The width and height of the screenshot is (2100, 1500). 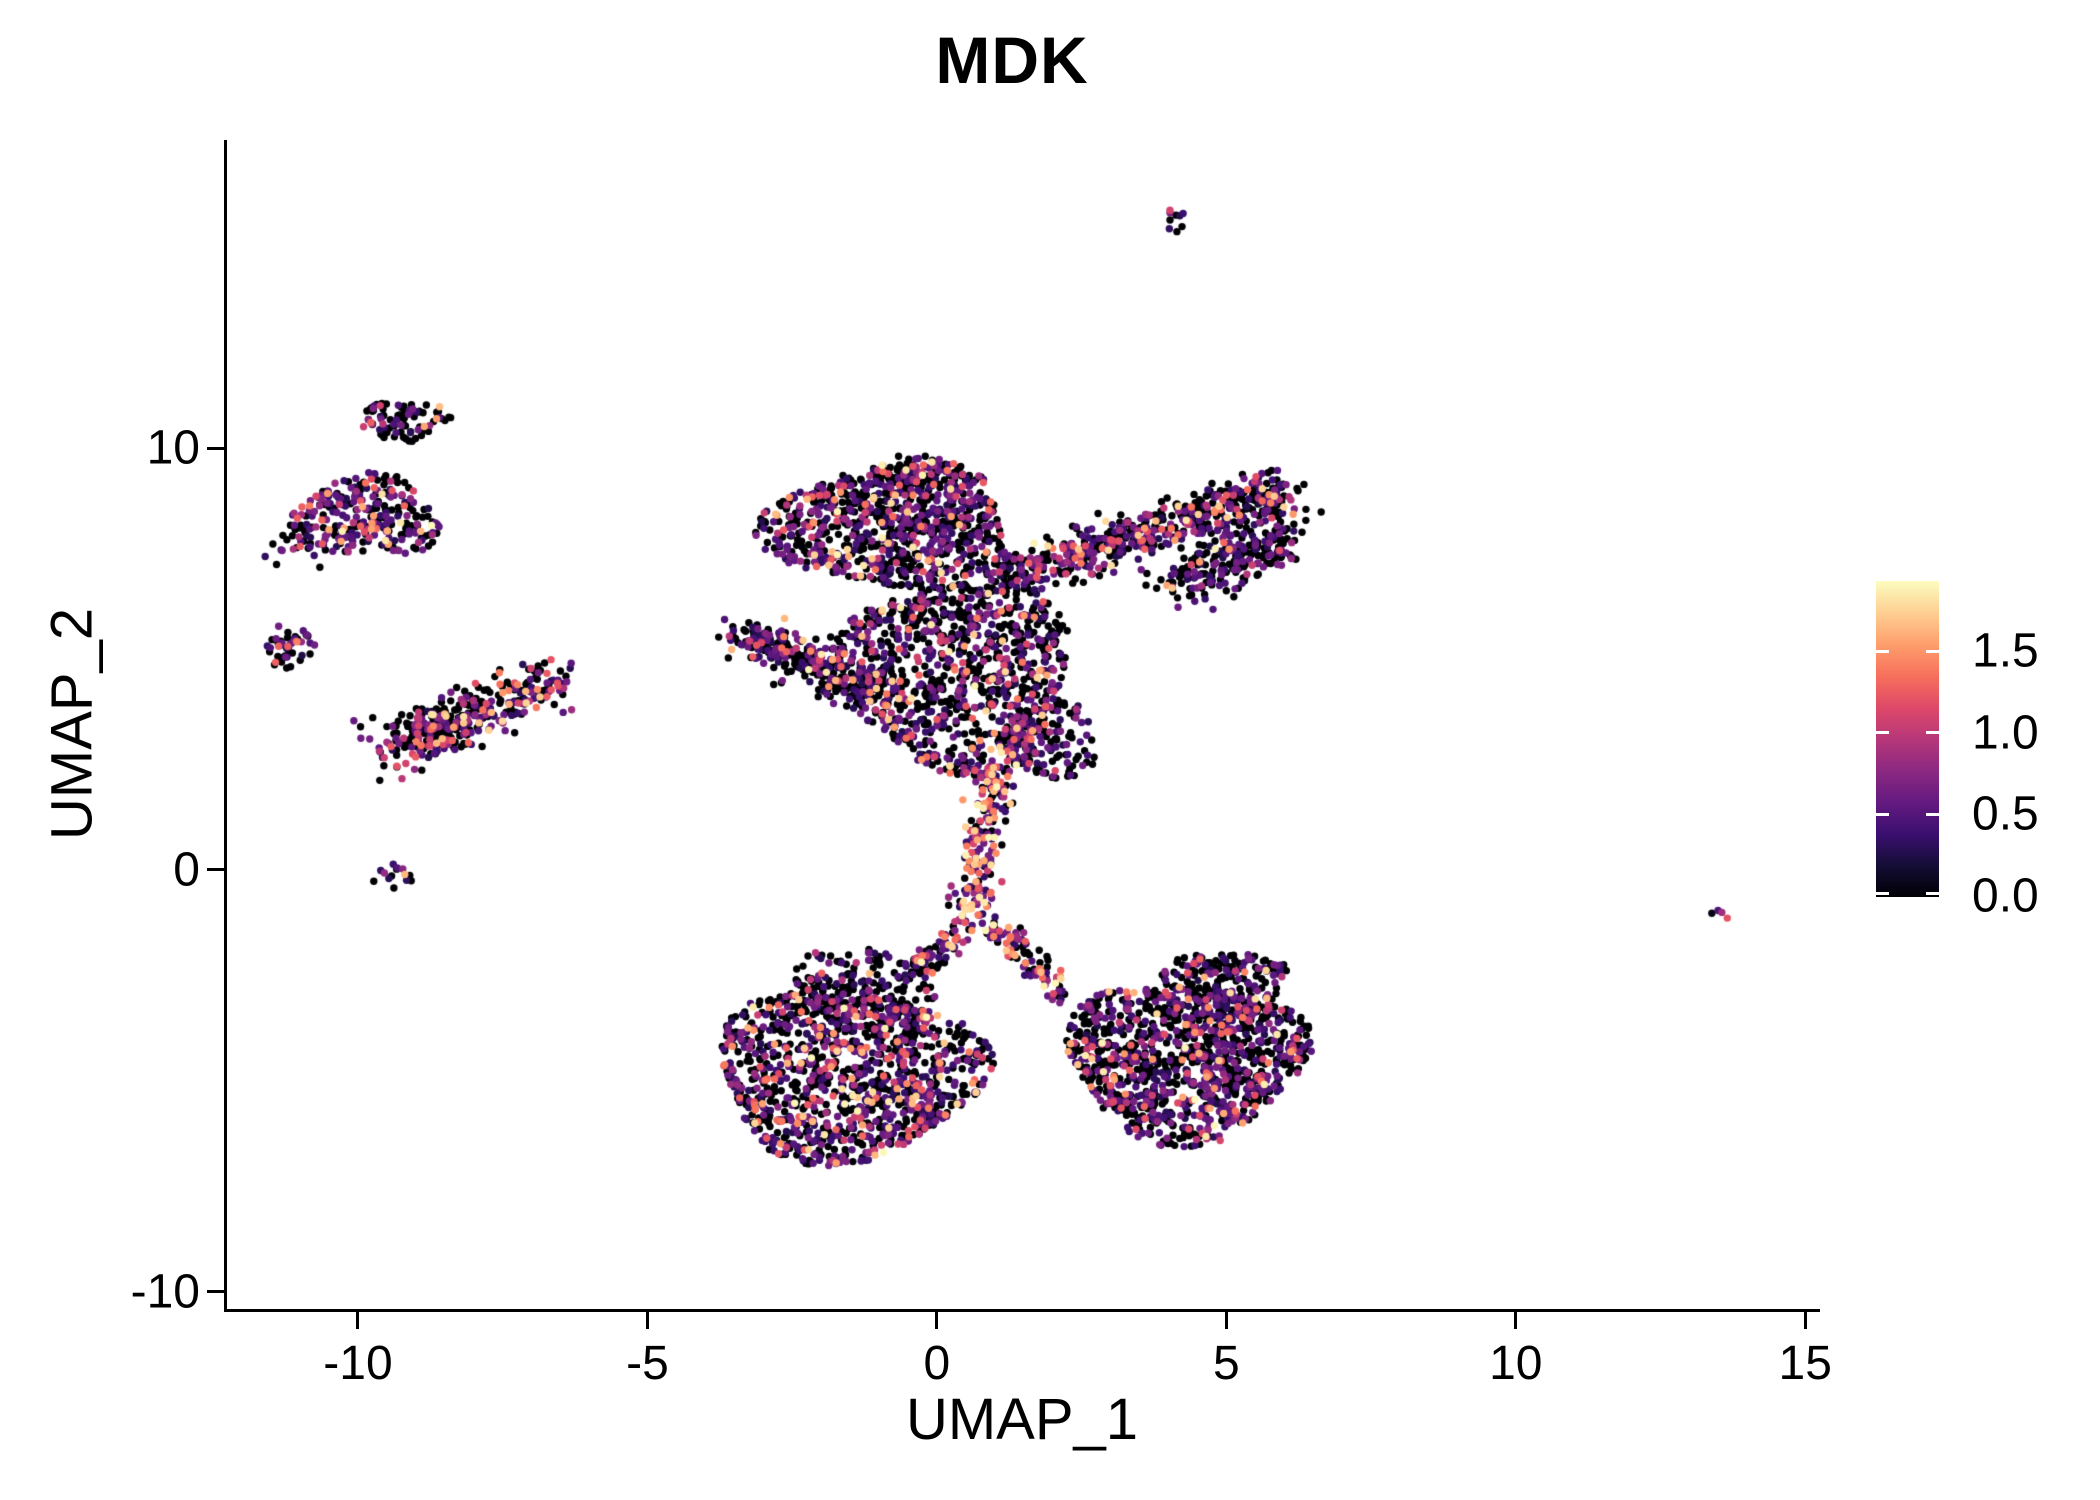 I want to click on colorbar-tick-label: 0.5, so click(x=2005, y=814).